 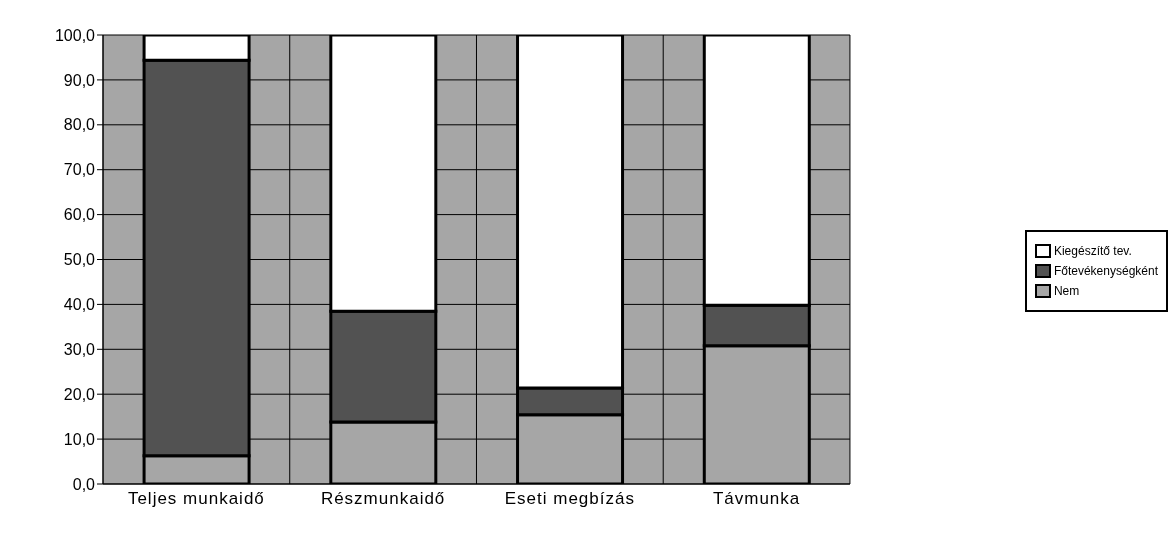 I want to click on x-tick-label: Eseti megbízás, so click(x=569, y=499).